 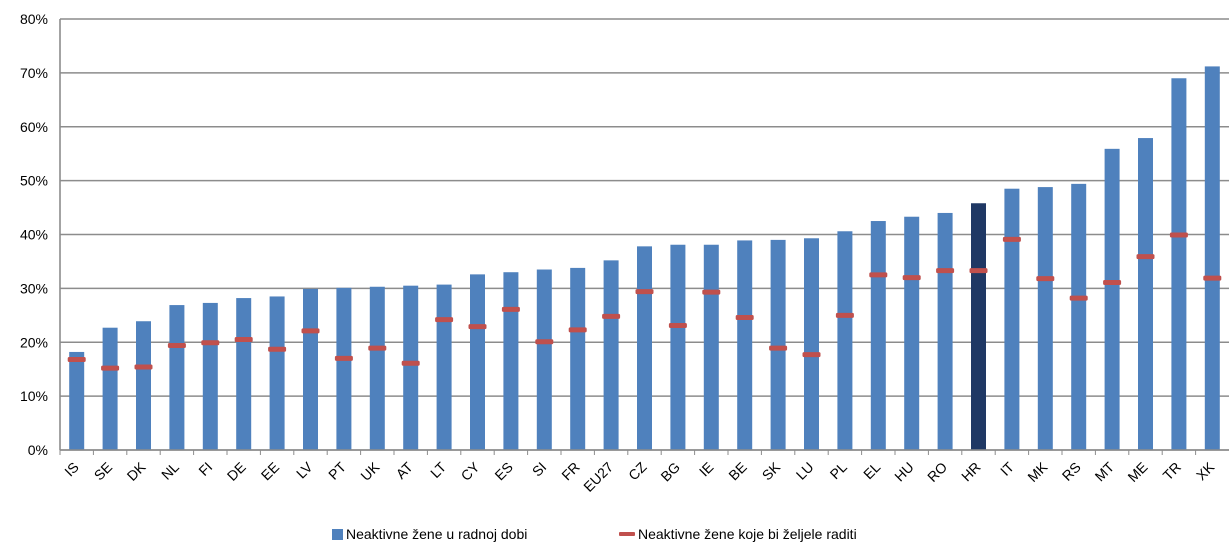 What do you see at coordinates (370, 471) in the screenshot?
I see `x-tick-label: UK` at bounding box center [370, 471].